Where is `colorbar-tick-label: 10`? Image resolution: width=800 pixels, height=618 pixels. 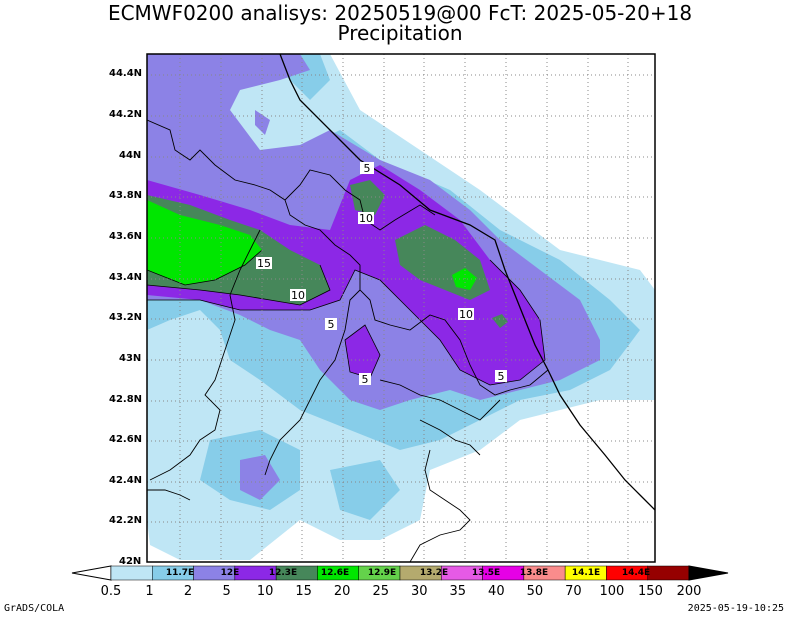 colorbar-tick-label: 10 is located at coordinates (265, 591).